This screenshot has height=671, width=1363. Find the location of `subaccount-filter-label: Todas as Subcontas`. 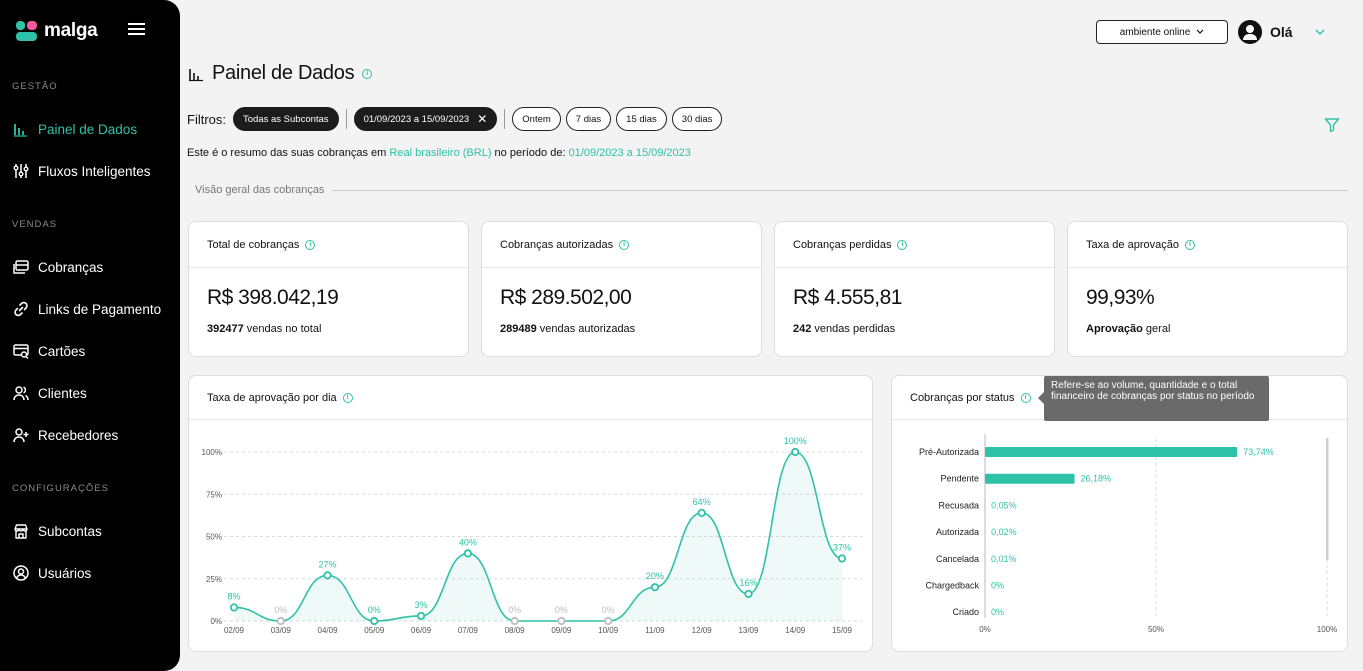

subaccount-filter-label: Todas as Subcontas is located at coordinates (286, 119).